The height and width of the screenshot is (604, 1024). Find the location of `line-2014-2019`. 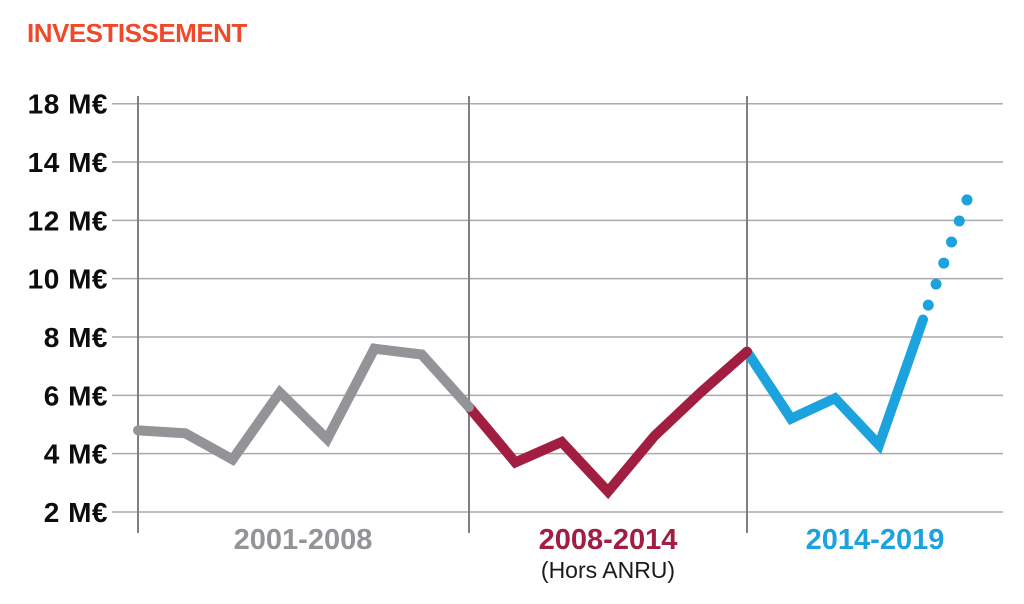

line-2014-2019 is located at coordinates (835, 384).